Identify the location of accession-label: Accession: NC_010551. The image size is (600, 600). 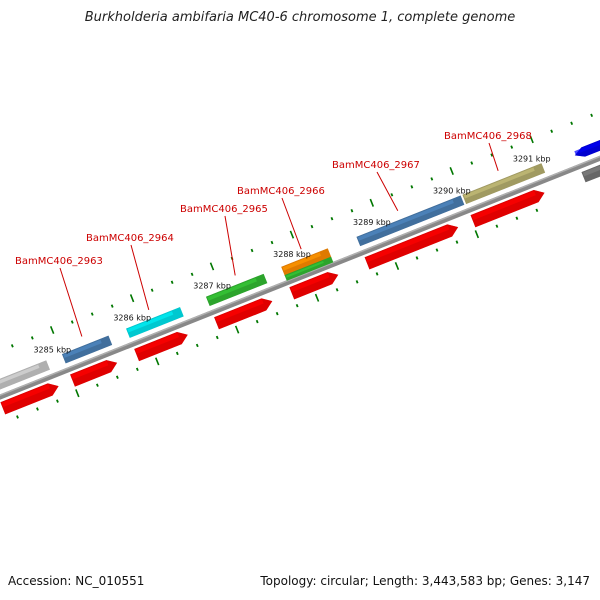
(76, 581).